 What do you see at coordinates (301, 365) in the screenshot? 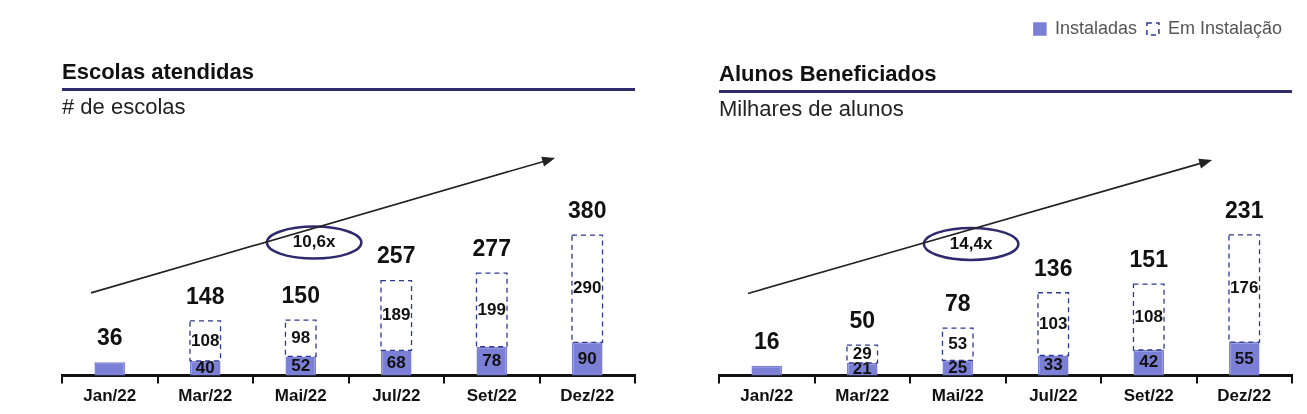
I see `data-label: 52` at bounding box center [301, 365].